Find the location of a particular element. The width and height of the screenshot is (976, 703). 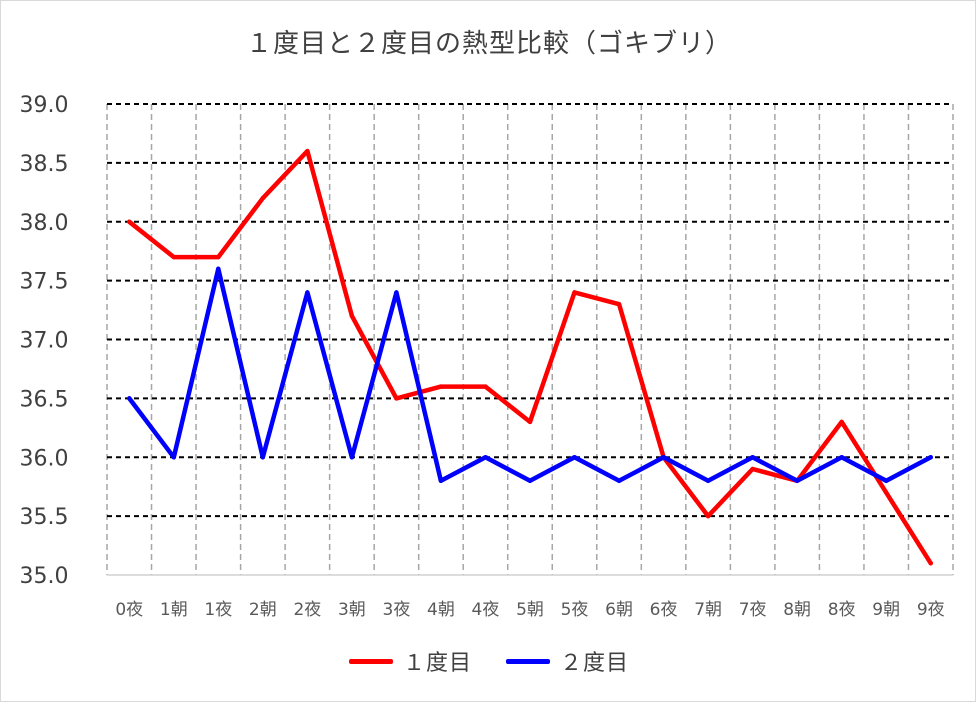

x-tick-label: 4朝 is located at coordinates (441, 610).